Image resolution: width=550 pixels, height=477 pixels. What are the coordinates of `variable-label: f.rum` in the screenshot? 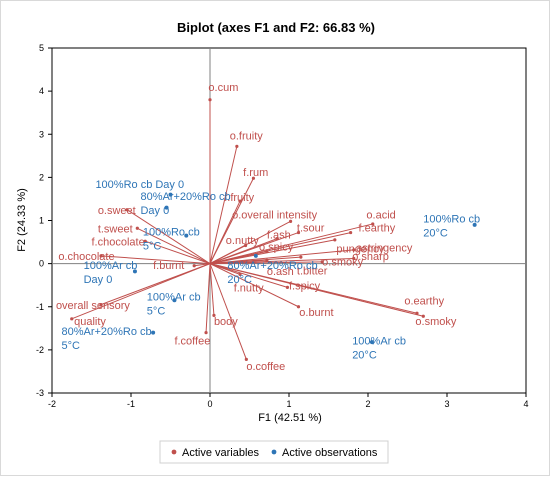 It's located at (255, 173).